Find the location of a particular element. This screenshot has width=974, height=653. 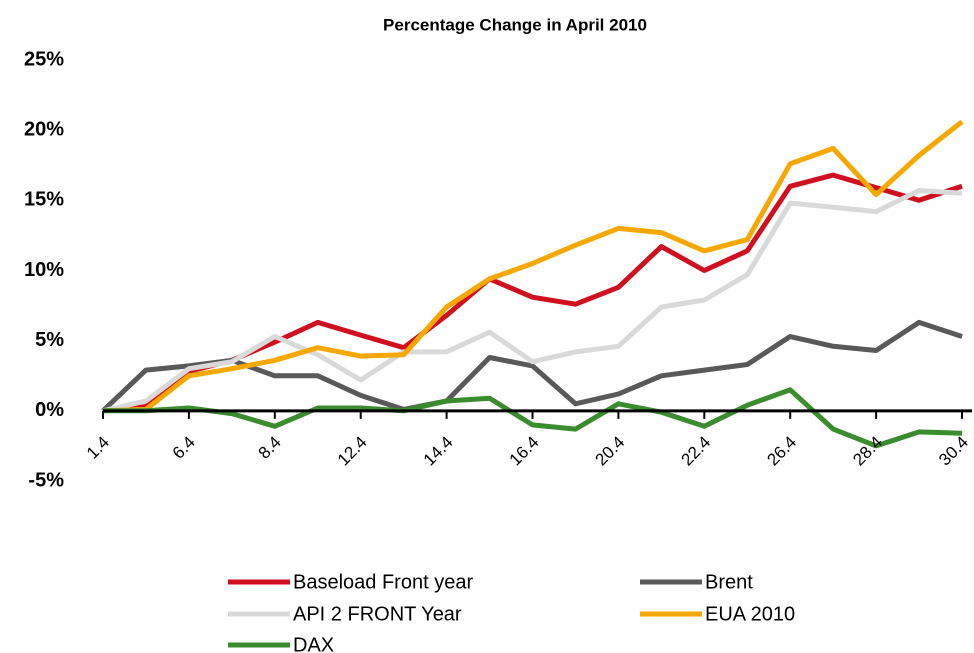

y-tick-label: 25% is located at coordinates (44, 59).